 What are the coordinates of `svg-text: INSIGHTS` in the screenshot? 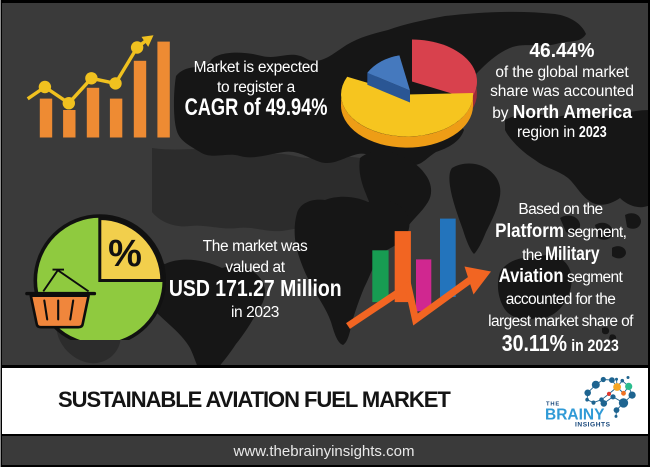 It's located at (593, 425).